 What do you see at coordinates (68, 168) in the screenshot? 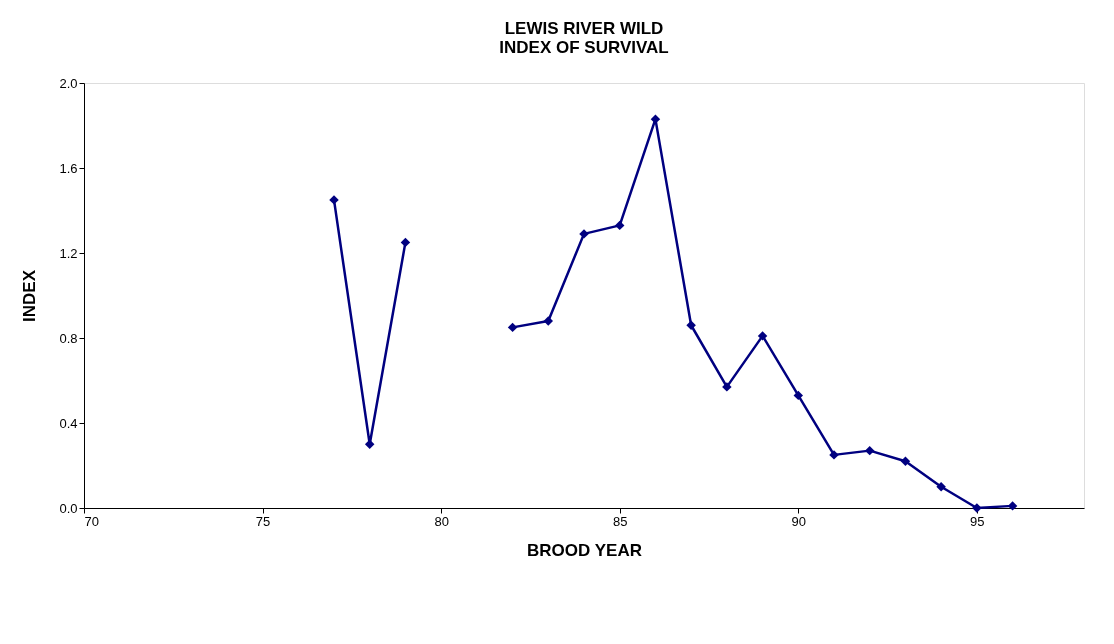
I see `y-tick-label: 1.6` at bounding box center [68, 168].